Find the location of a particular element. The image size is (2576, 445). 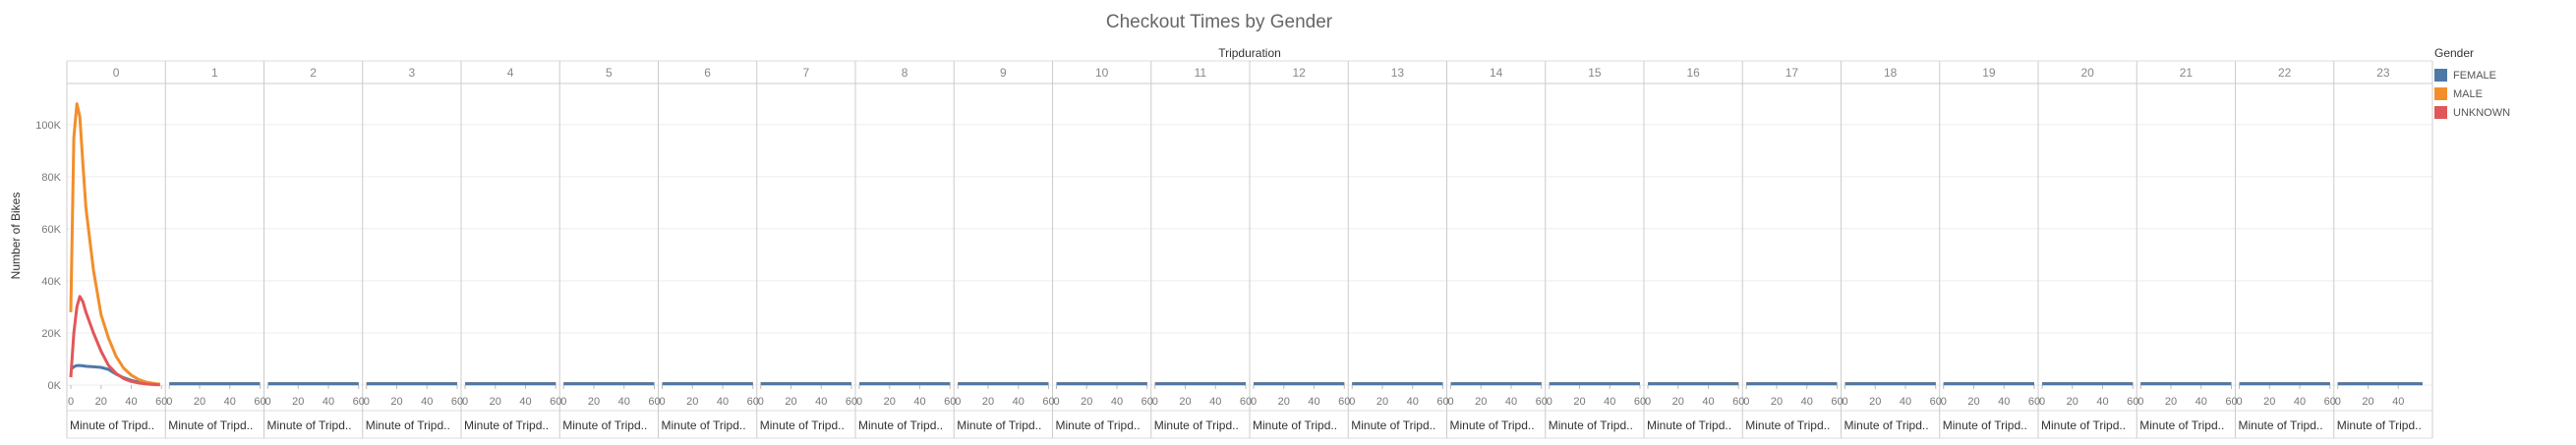

panel-header-label: 21 is located at coordinates (2187, 73).